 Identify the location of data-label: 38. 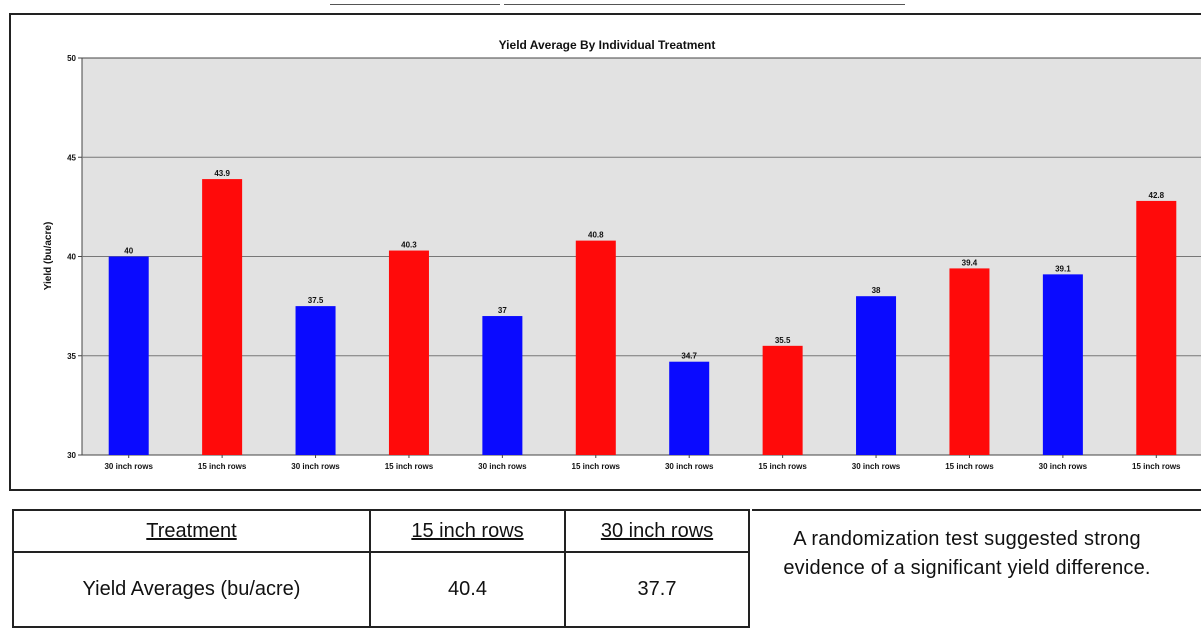
(876, 290).